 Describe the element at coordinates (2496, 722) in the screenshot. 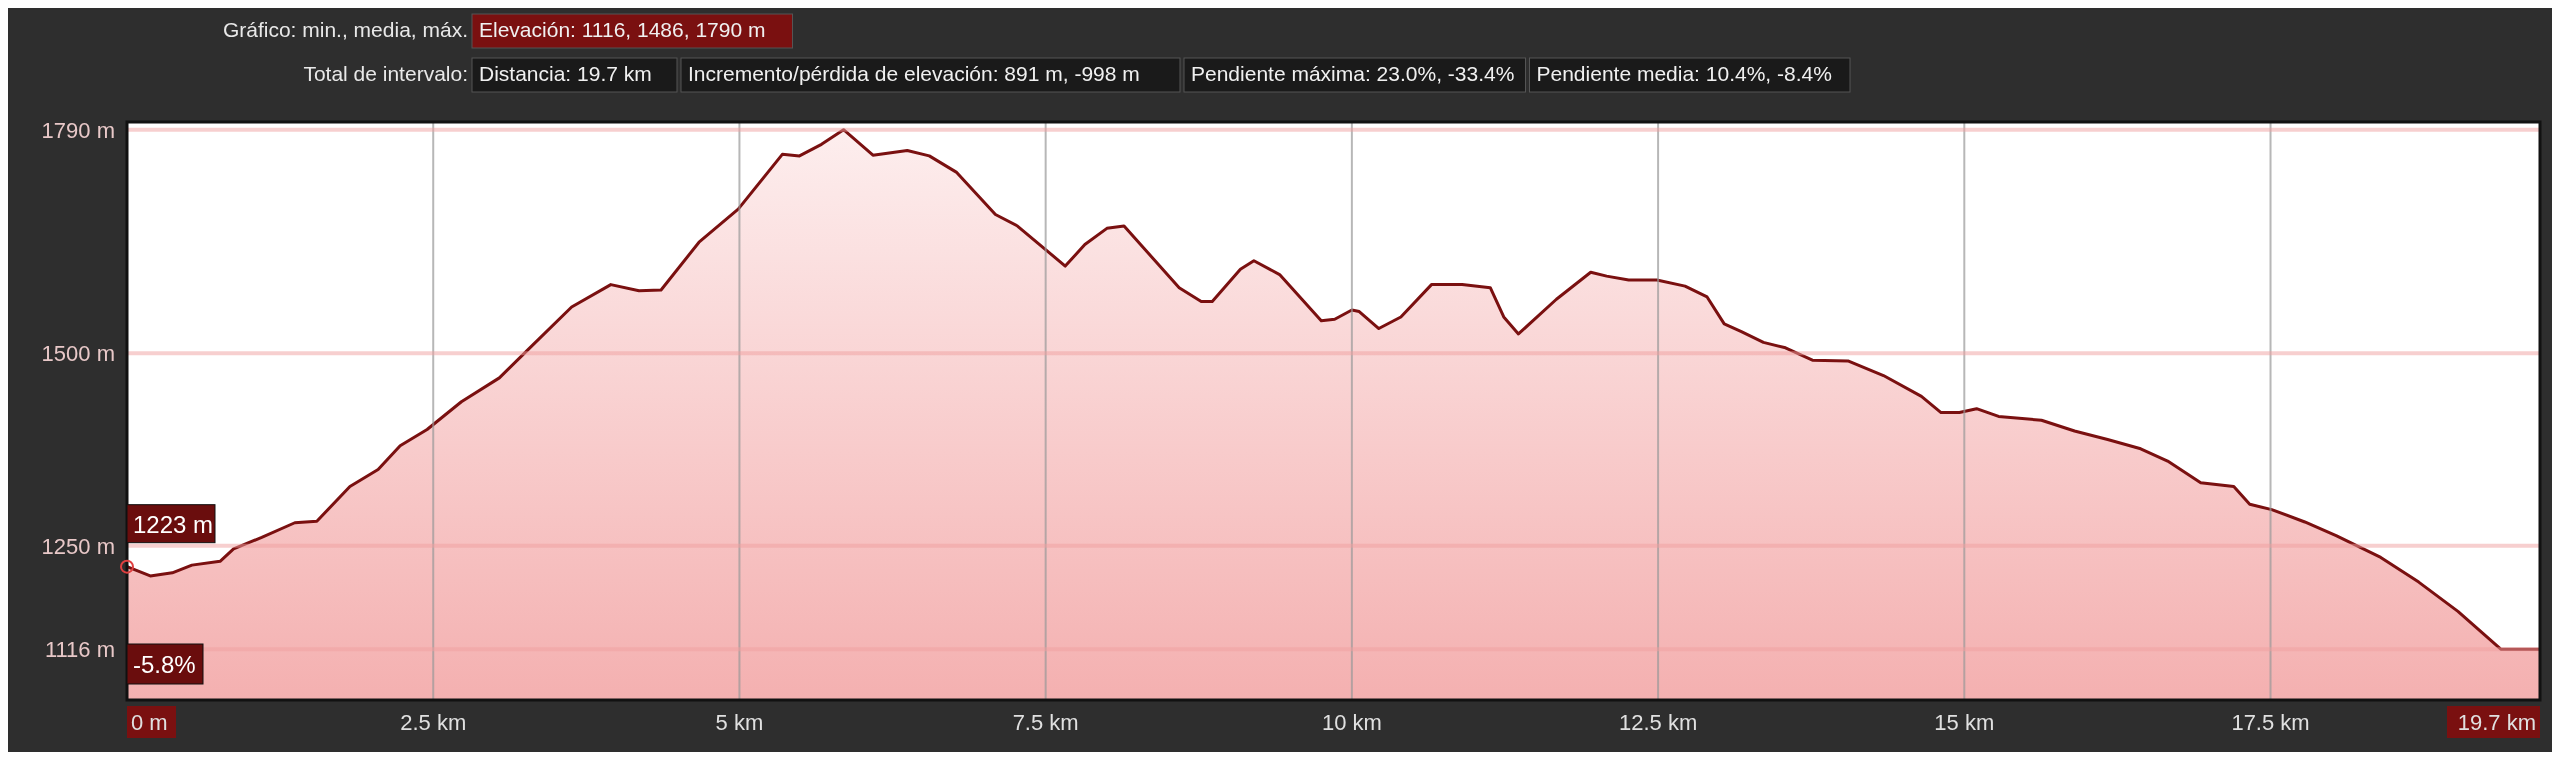

I see `x-tick-label: 19.7 km` at that location.